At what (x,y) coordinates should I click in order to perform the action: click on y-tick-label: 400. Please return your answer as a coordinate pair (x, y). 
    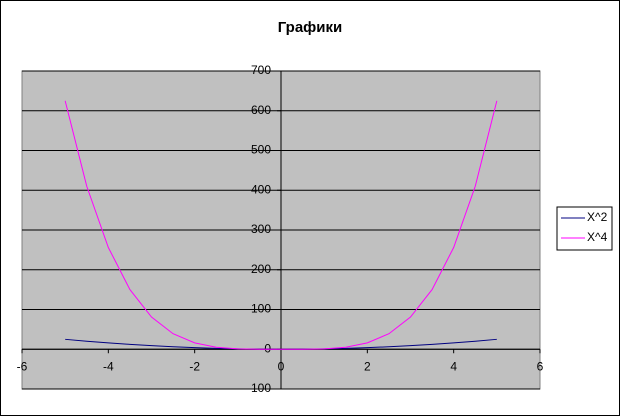
    Looking at the image, I should click on (261, 189).